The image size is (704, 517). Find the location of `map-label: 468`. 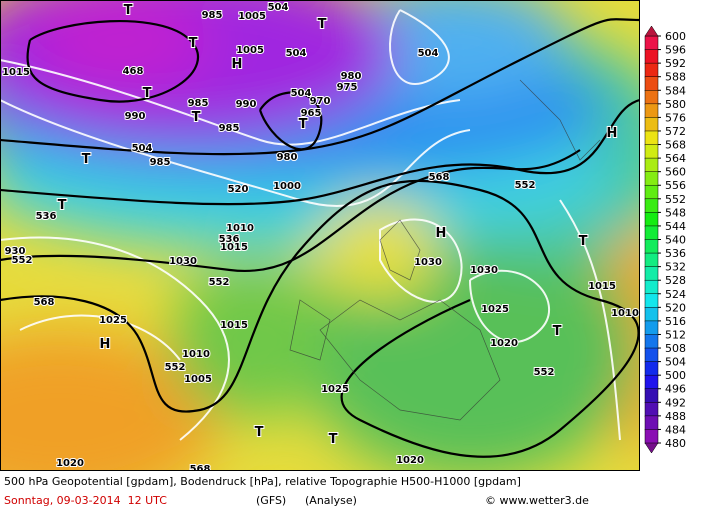

map-label: 468 is located at coordinates (133, 71).